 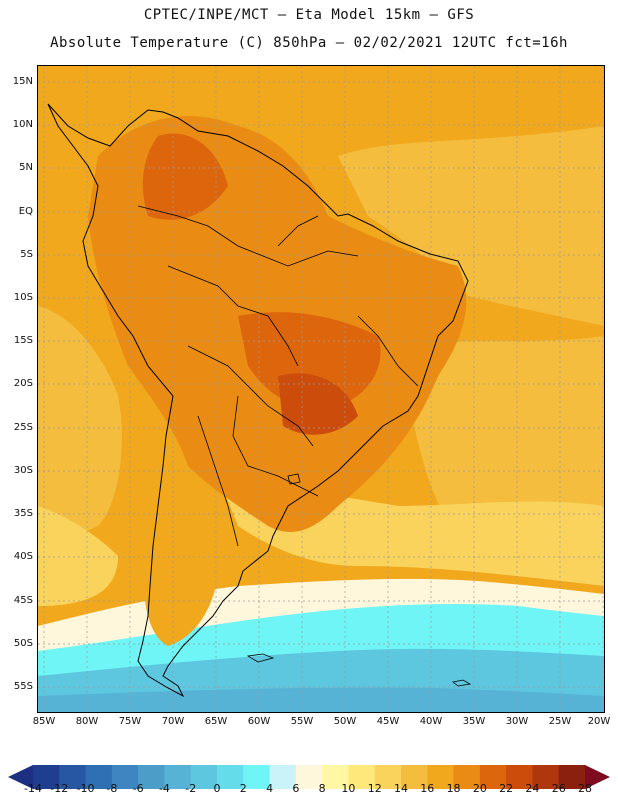 What do you see at coordinates (185, 176) in the screenshot?
I see `field-22-24-andes-north` at bounding box center [185, 176].